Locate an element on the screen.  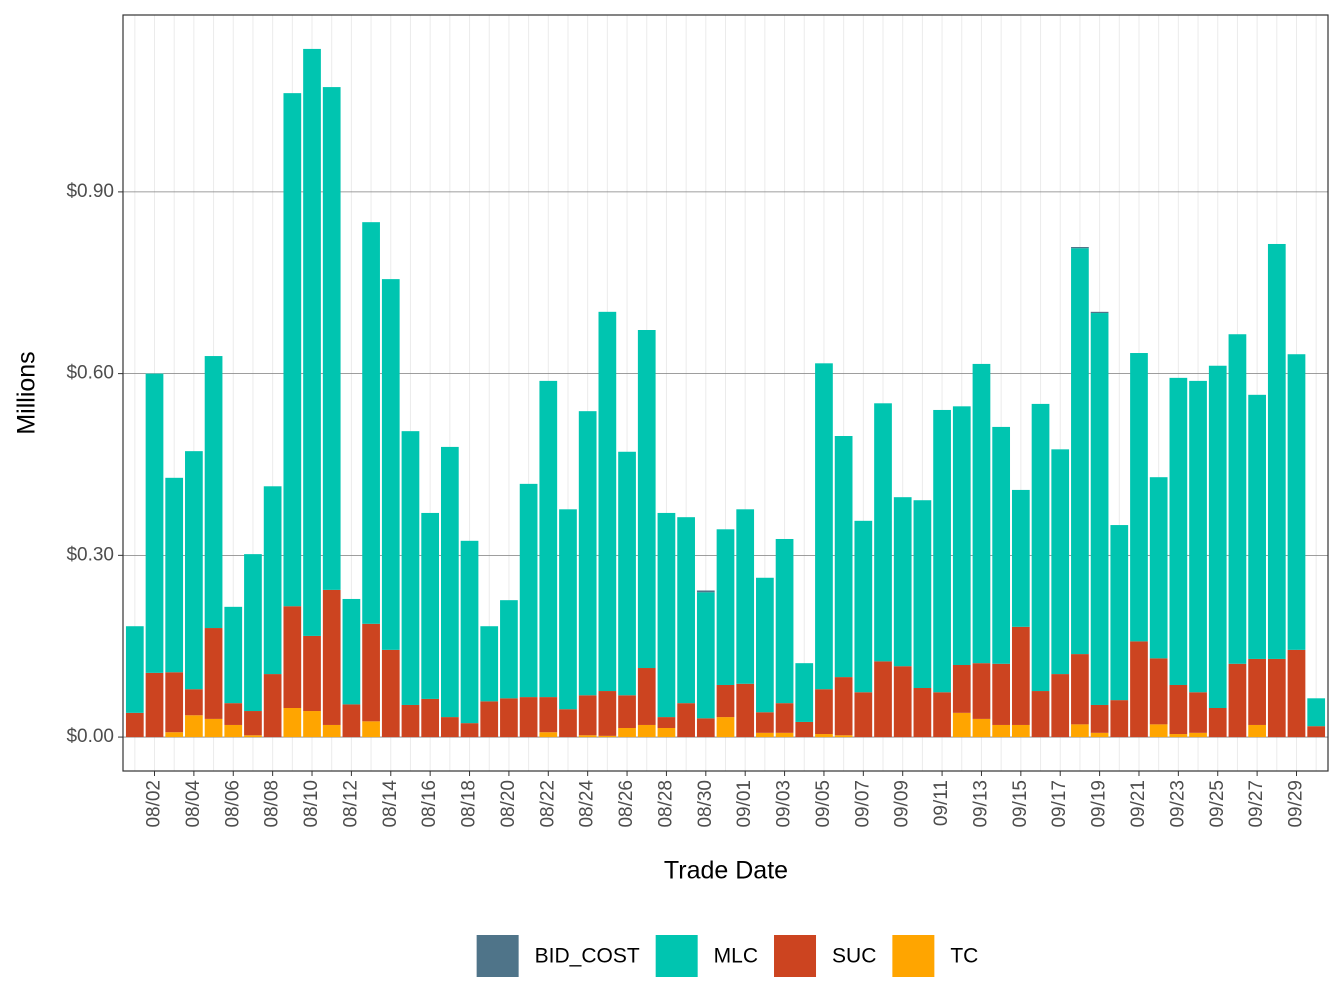
x-tick-label: 09/09 is located at coordinates (902, 804).